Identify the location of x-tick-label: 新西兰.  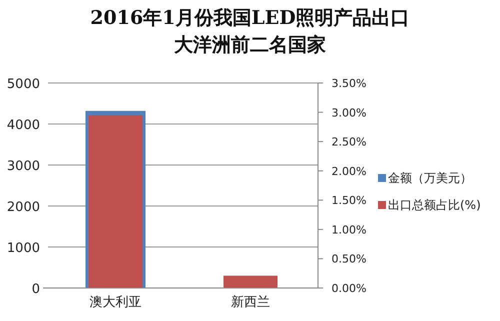
(250, 302).